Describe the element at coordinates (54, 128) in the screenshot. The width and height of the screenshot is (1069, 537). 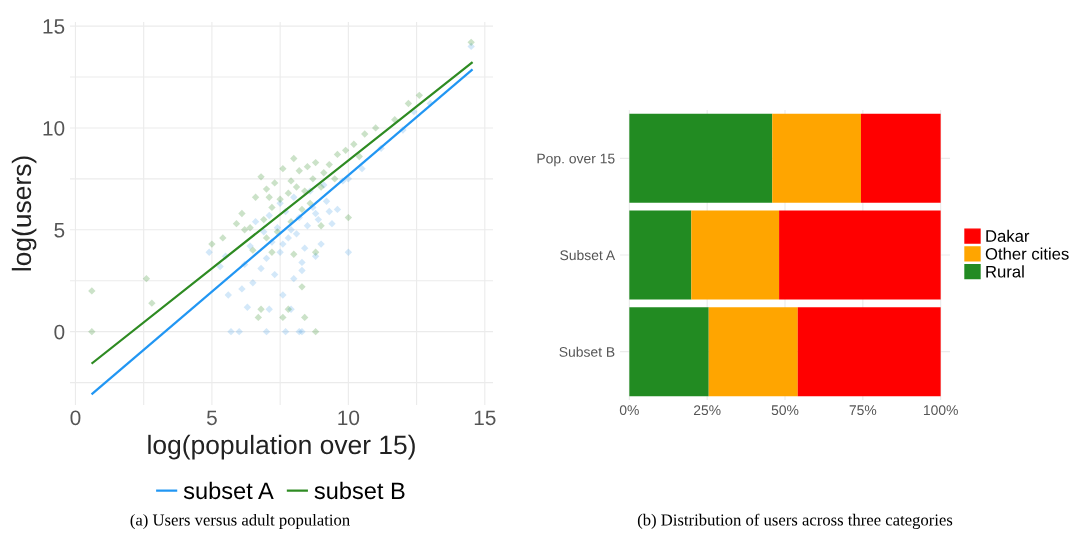
I see `y-tick-label: 10` at that location.